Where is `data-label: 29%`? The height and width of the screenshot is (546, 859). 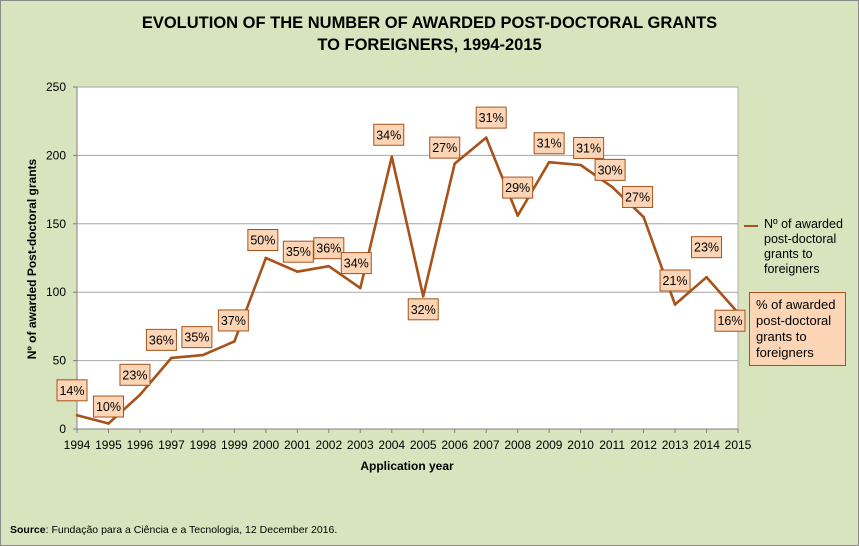
data-label: 29% is located at coordinates (517, 188).